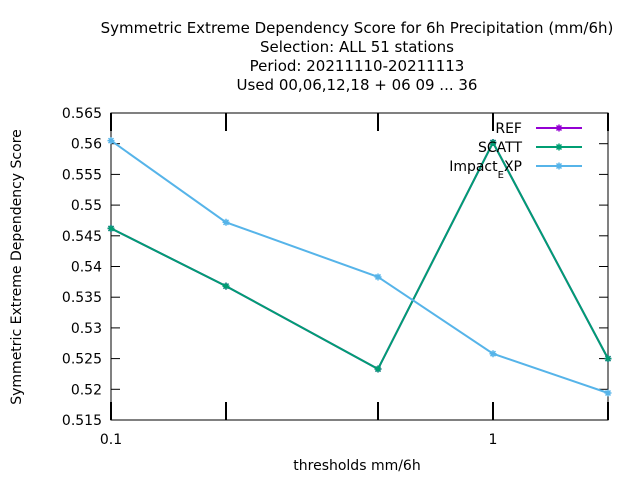 This screenshot has width=640, height=480. What do you see at coordinates (357, 66) in the screenshot?
I see `title-line-3: Period: 20211110-20211113` at bounding box center [357, 66].